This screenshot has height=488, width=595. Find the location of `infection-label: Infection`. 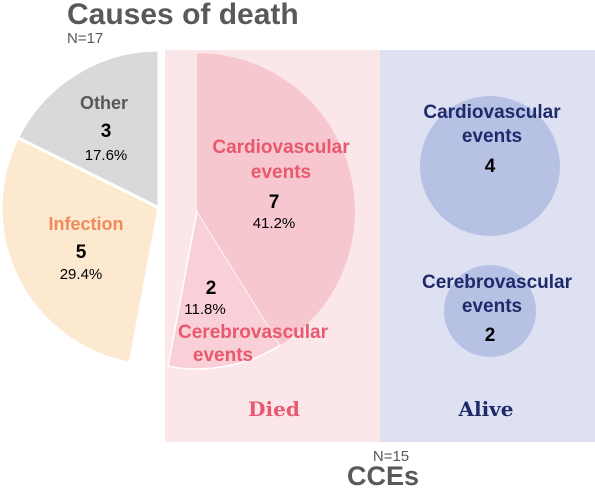

infection-label: Infection is located at coordinates (86, 224).